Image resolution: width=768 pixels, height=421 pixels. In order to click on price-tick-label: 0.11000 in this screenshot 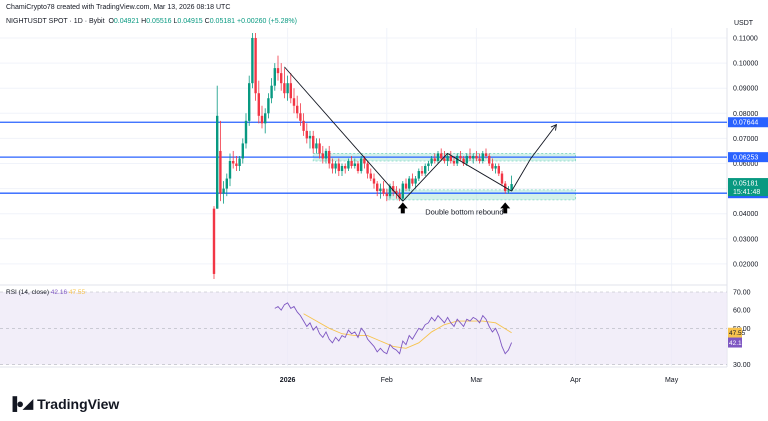, I will do `click(745, 39)`.